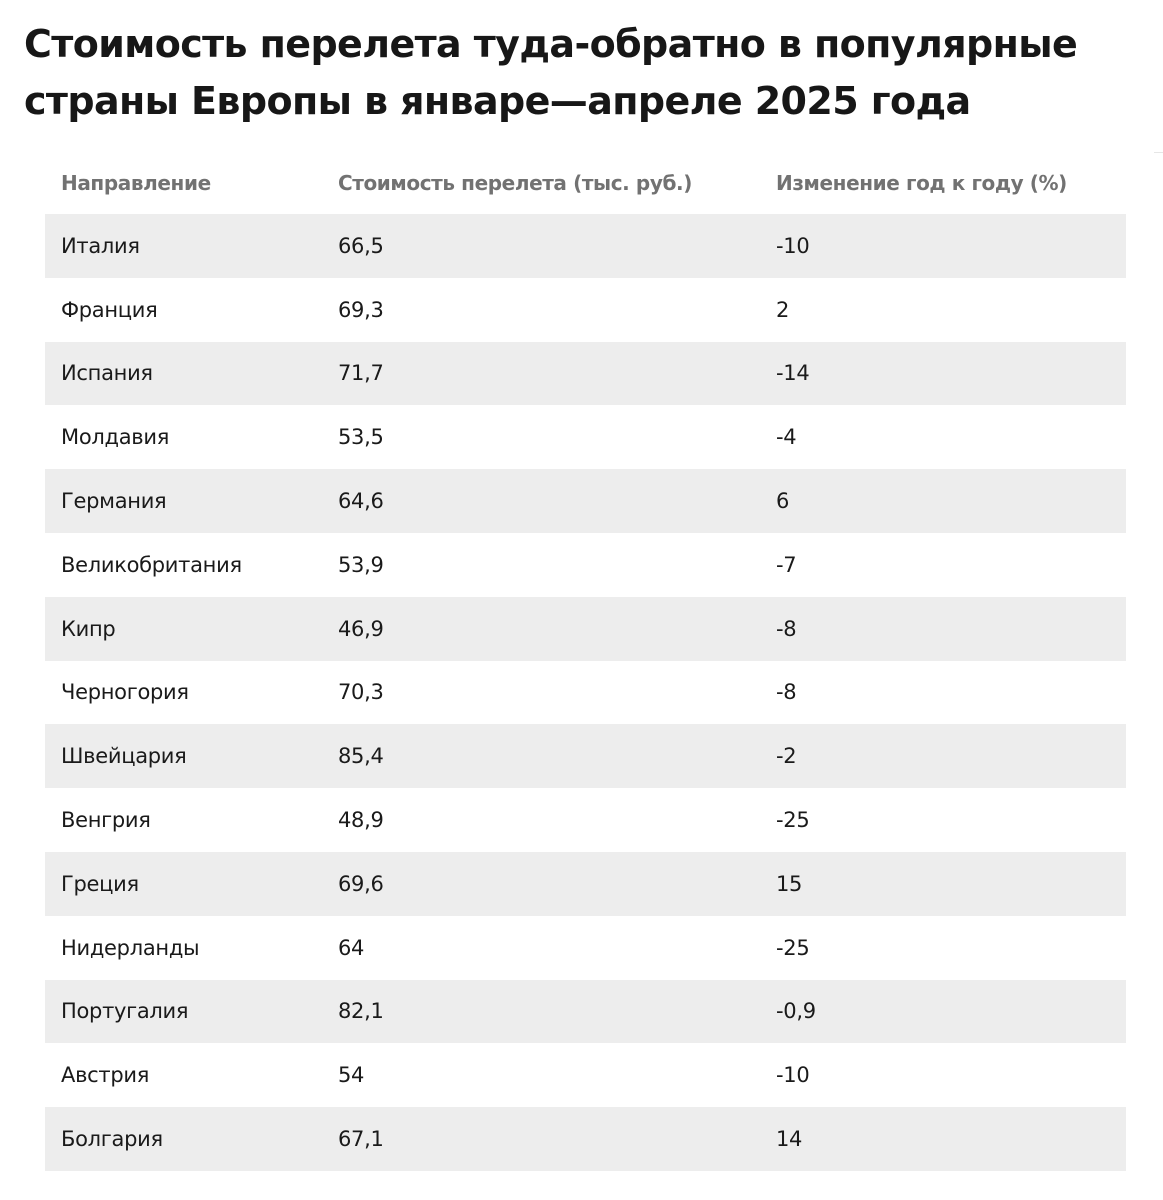 The height and width of the screenshot is (1200, 1163). I want to click on column-header-cost: Стоимость перелета (тыс. руб.), so click(515, 182).